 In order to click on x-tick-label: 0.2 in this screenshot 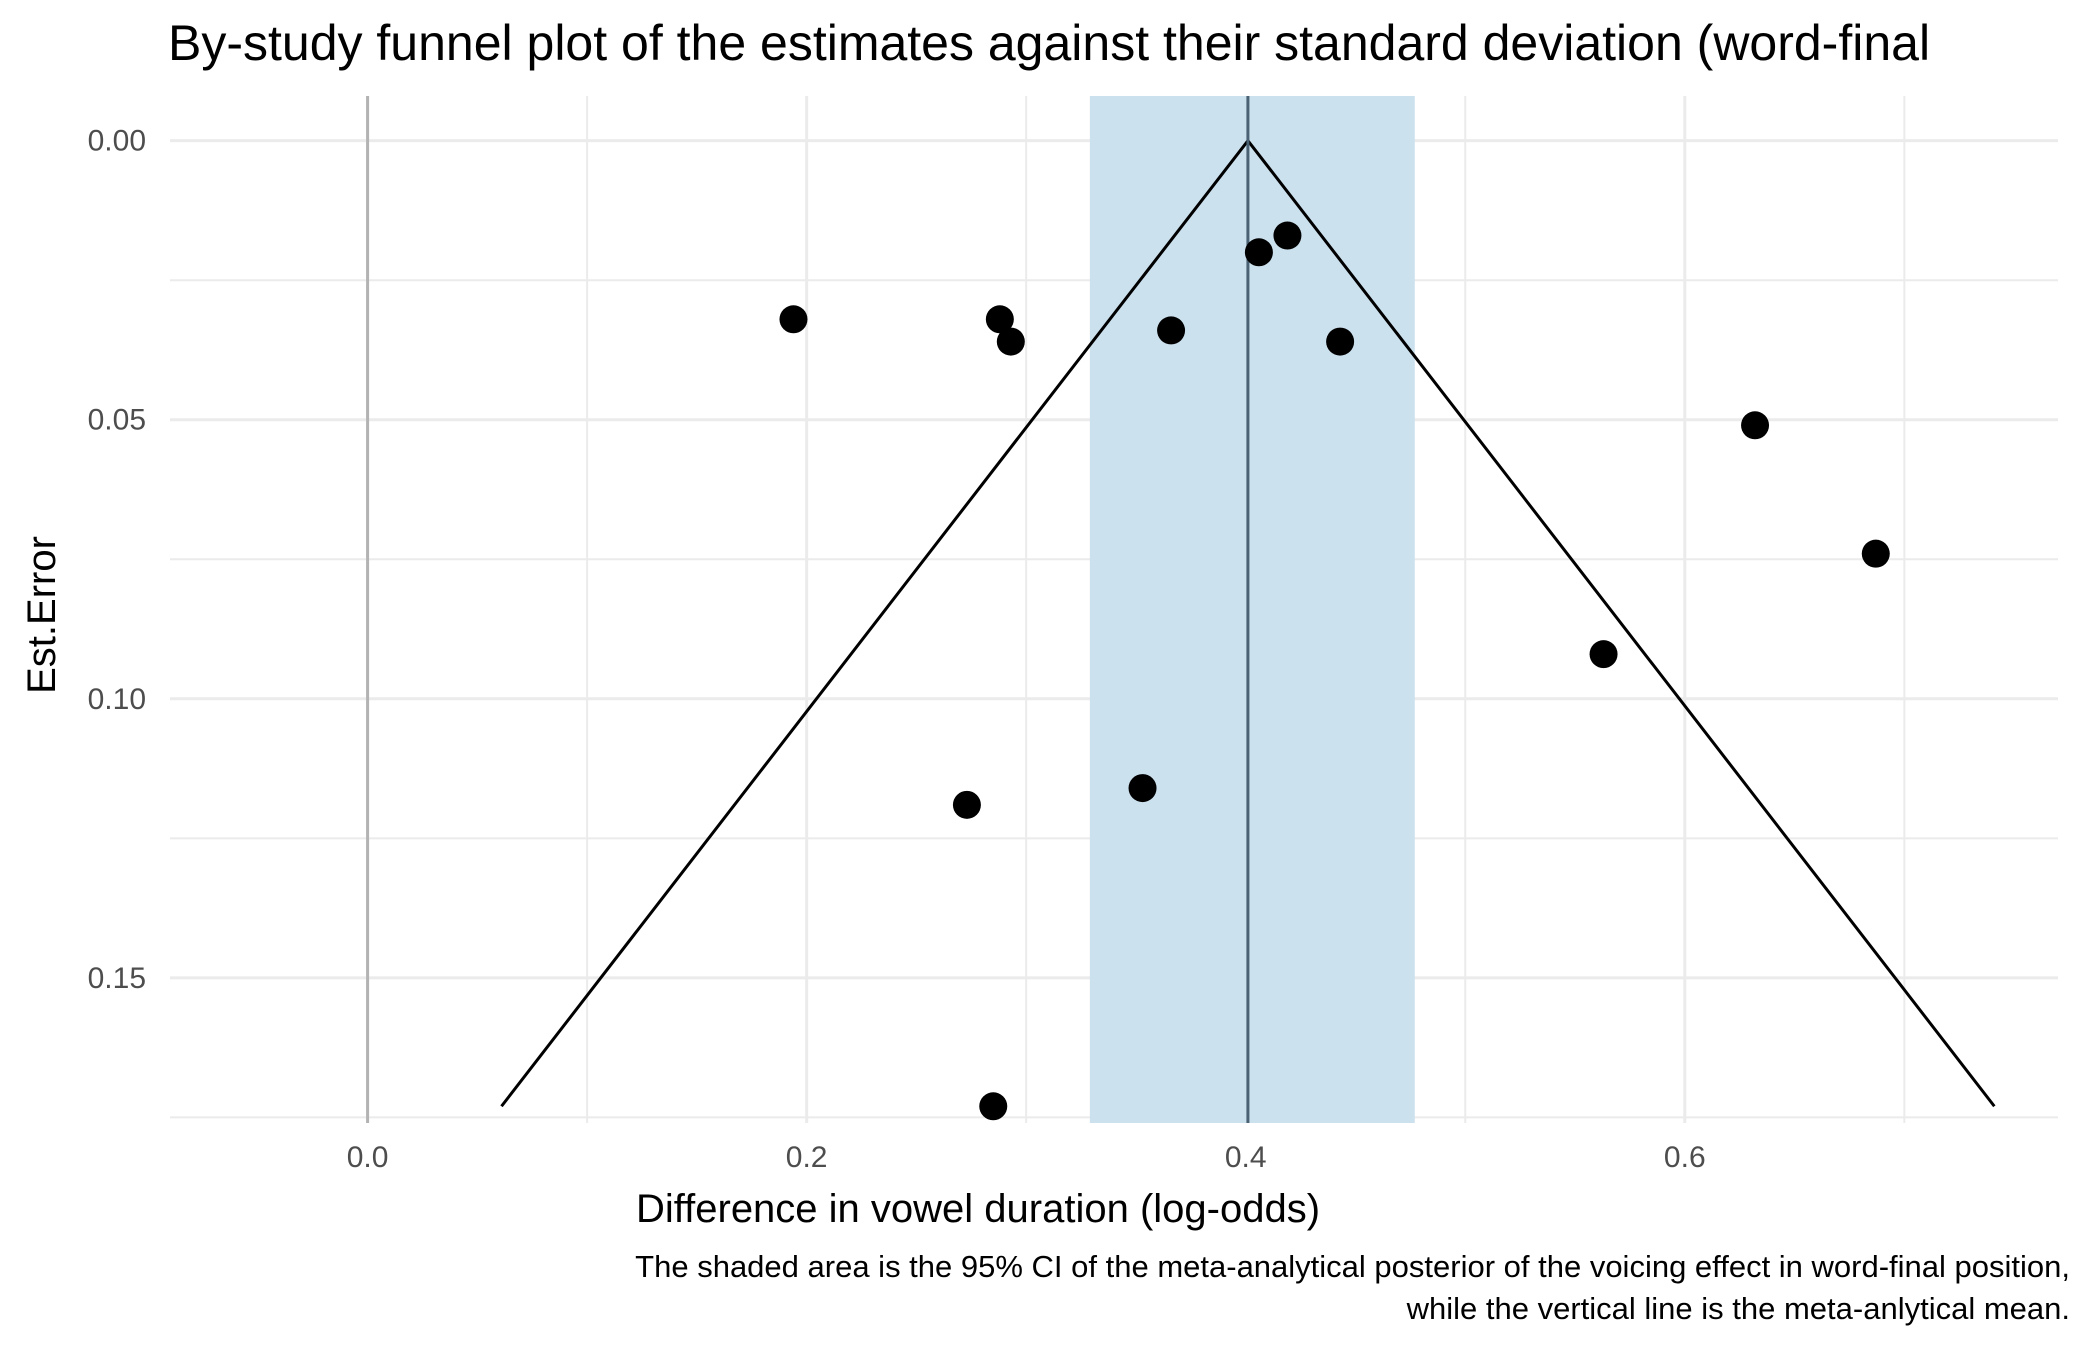, I will do `click(807, 1157)`.